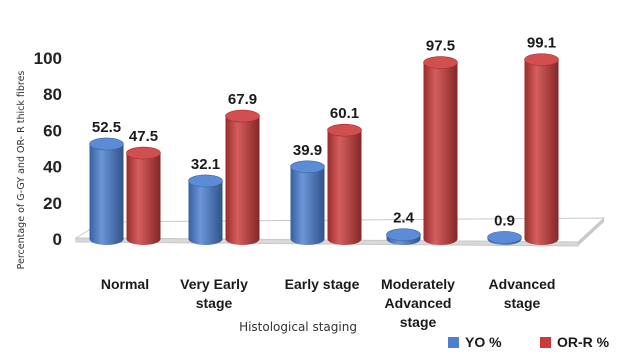 The image size is (626, 358). Describe the element at coordinates (48, 149) in the screenshot. I see `y-axis: 0 20 40 60 80 100` at that location.